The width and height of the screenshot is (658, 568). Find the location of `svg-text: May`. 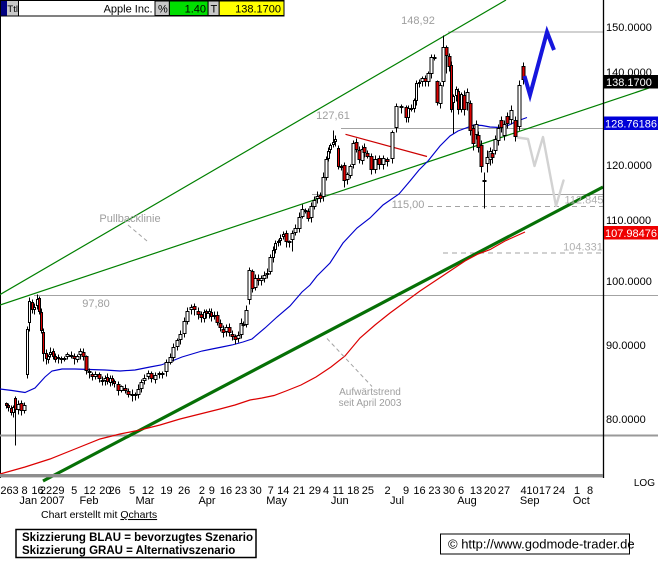

svg-text: May is located at coordinates (276, 501).